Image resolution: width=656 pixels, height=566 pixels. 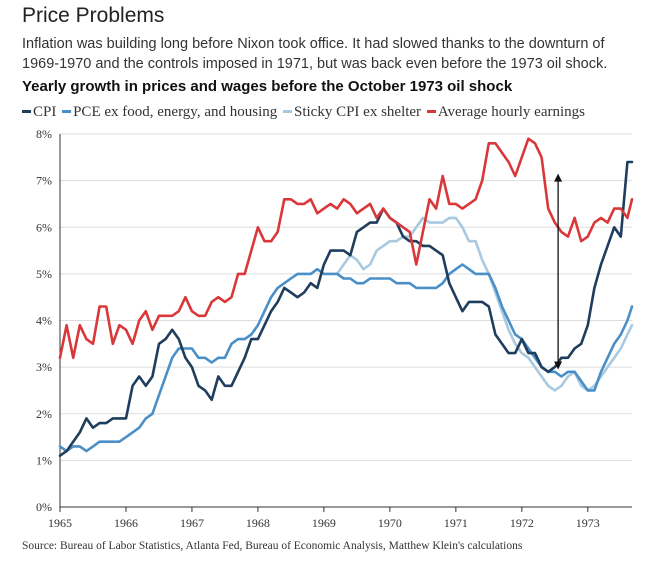 I want to click on series-line-sticky, so click(x=484, y=304).